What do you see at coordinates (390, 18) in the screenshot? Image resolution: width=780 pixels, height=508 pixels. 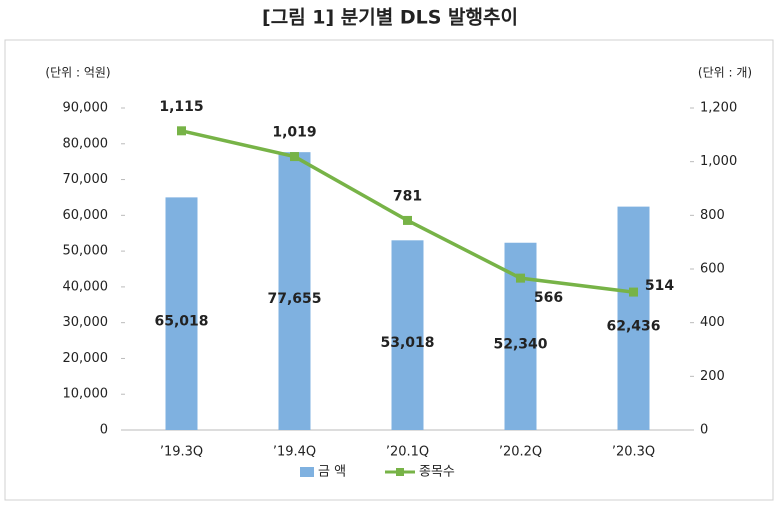 I see `chart-title: [그림 1] 분기별 DLS 발행추이` at bounding box center [390, 18].